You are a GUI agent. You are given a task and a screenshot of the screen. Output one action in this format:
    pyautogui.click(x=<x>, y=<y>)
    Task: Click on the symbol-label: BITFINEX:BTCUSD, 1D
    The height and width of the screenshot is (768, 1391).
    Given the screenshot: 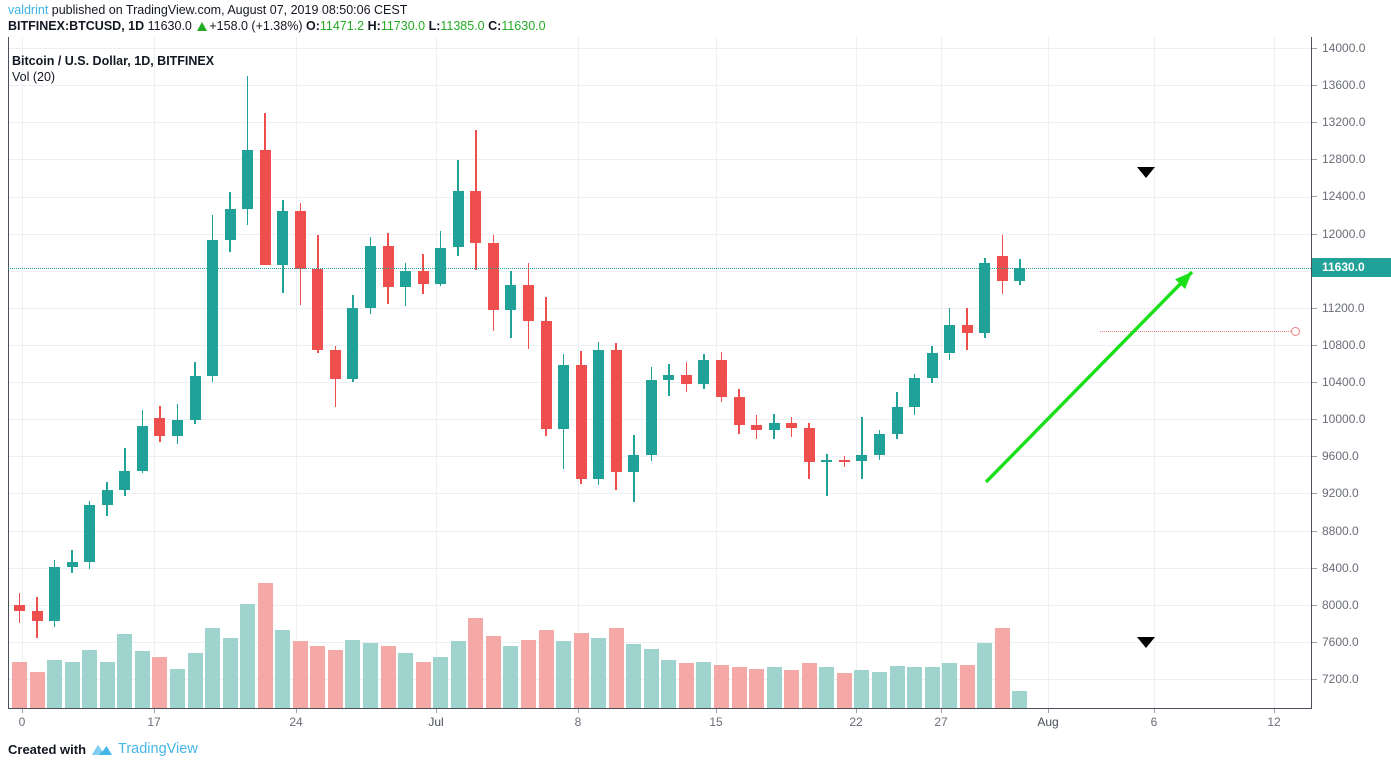 What is the action you would take?
    pyautogui.click(x=76, y=26)
    